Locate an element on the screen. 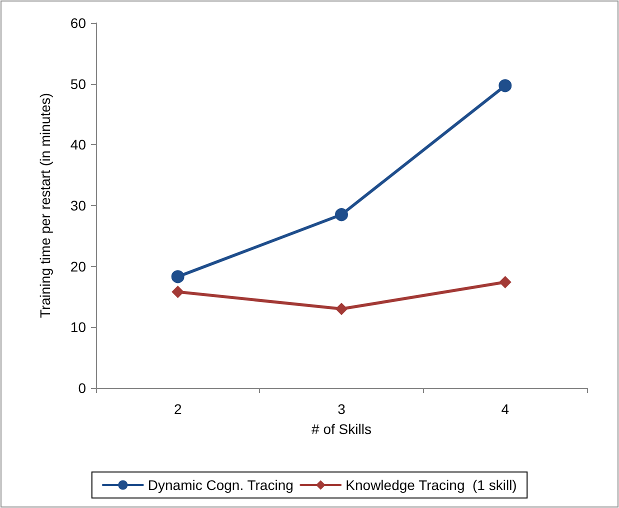 The image size is (619, 508). y-tick-label: 10 is located at coordinates (78, 327).